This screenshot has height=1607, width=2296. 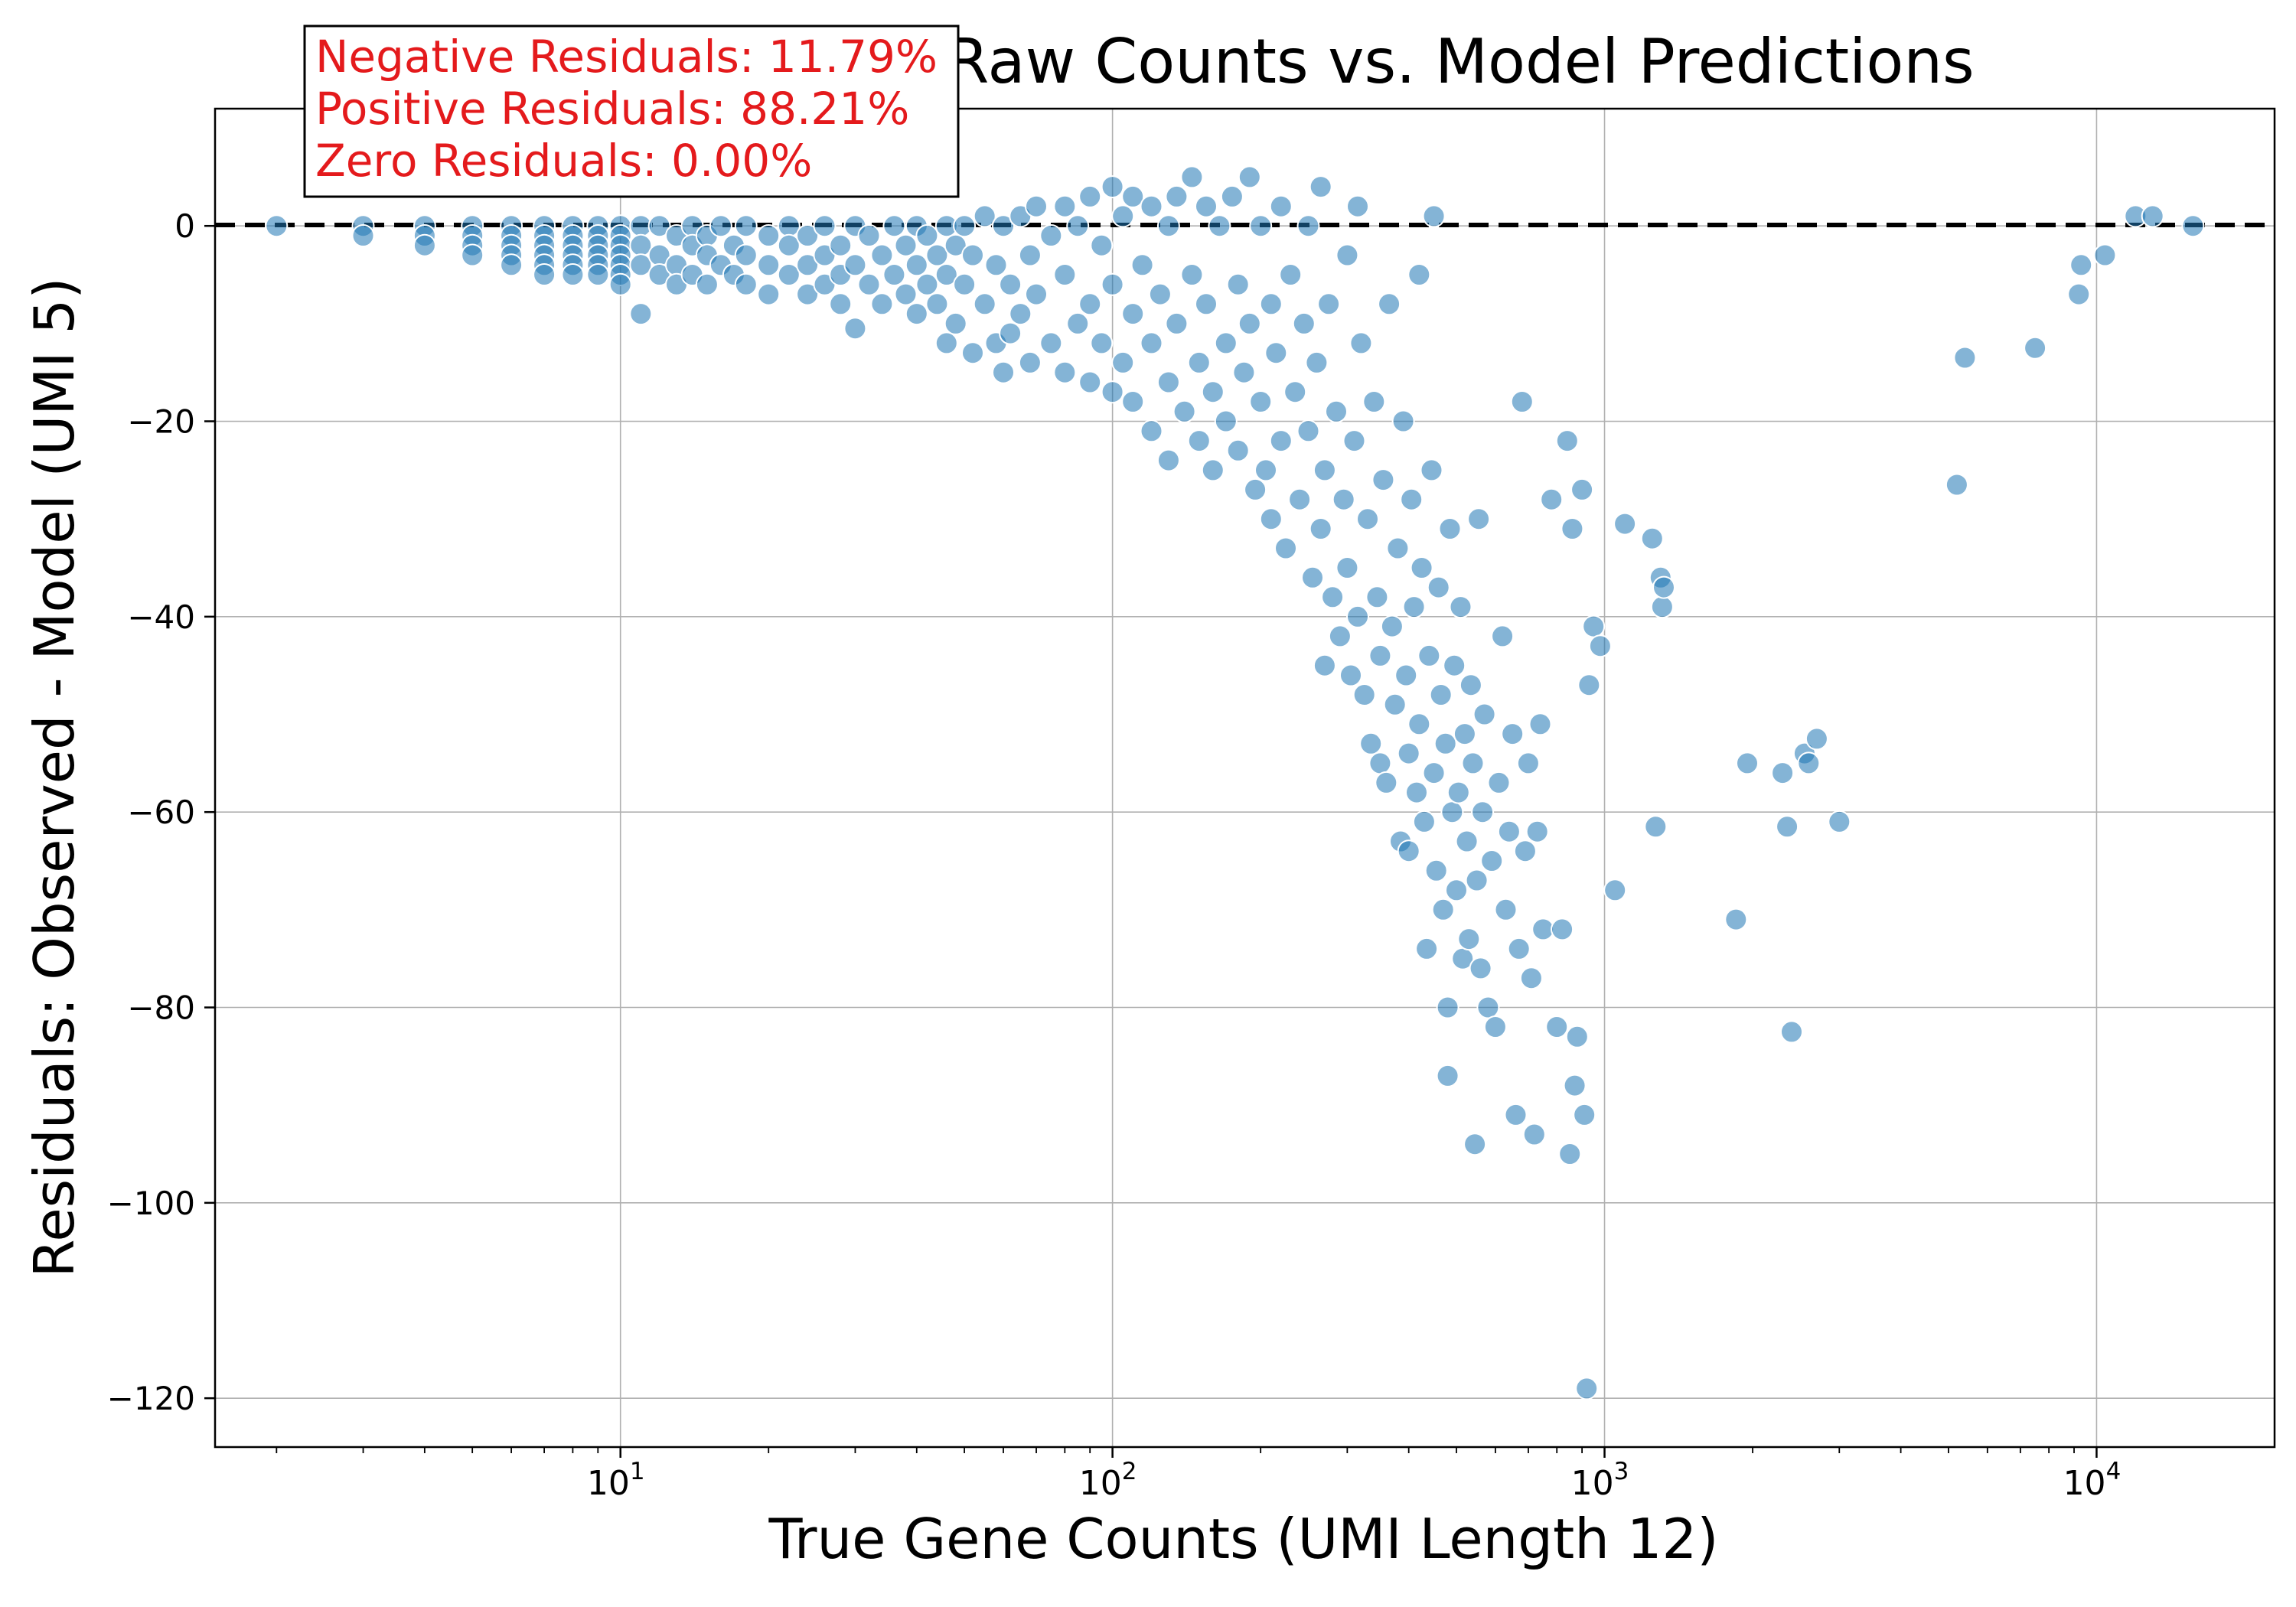 I want to click on y-tick-label: −60, so click(x=161, y=812).